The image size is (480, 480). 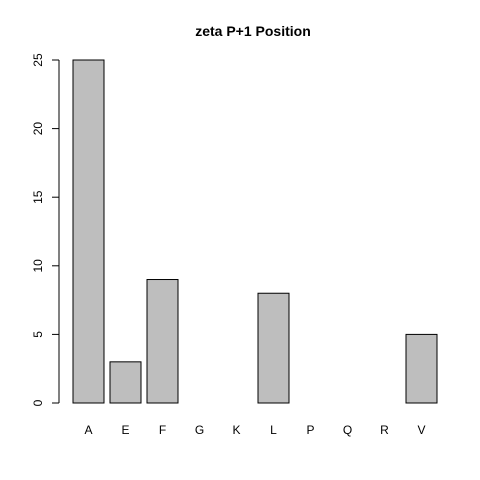 What do you see at coordinates (421, 430) in the screenshot?
I see `x-tick-label: V` at bounding box center [421, 430].